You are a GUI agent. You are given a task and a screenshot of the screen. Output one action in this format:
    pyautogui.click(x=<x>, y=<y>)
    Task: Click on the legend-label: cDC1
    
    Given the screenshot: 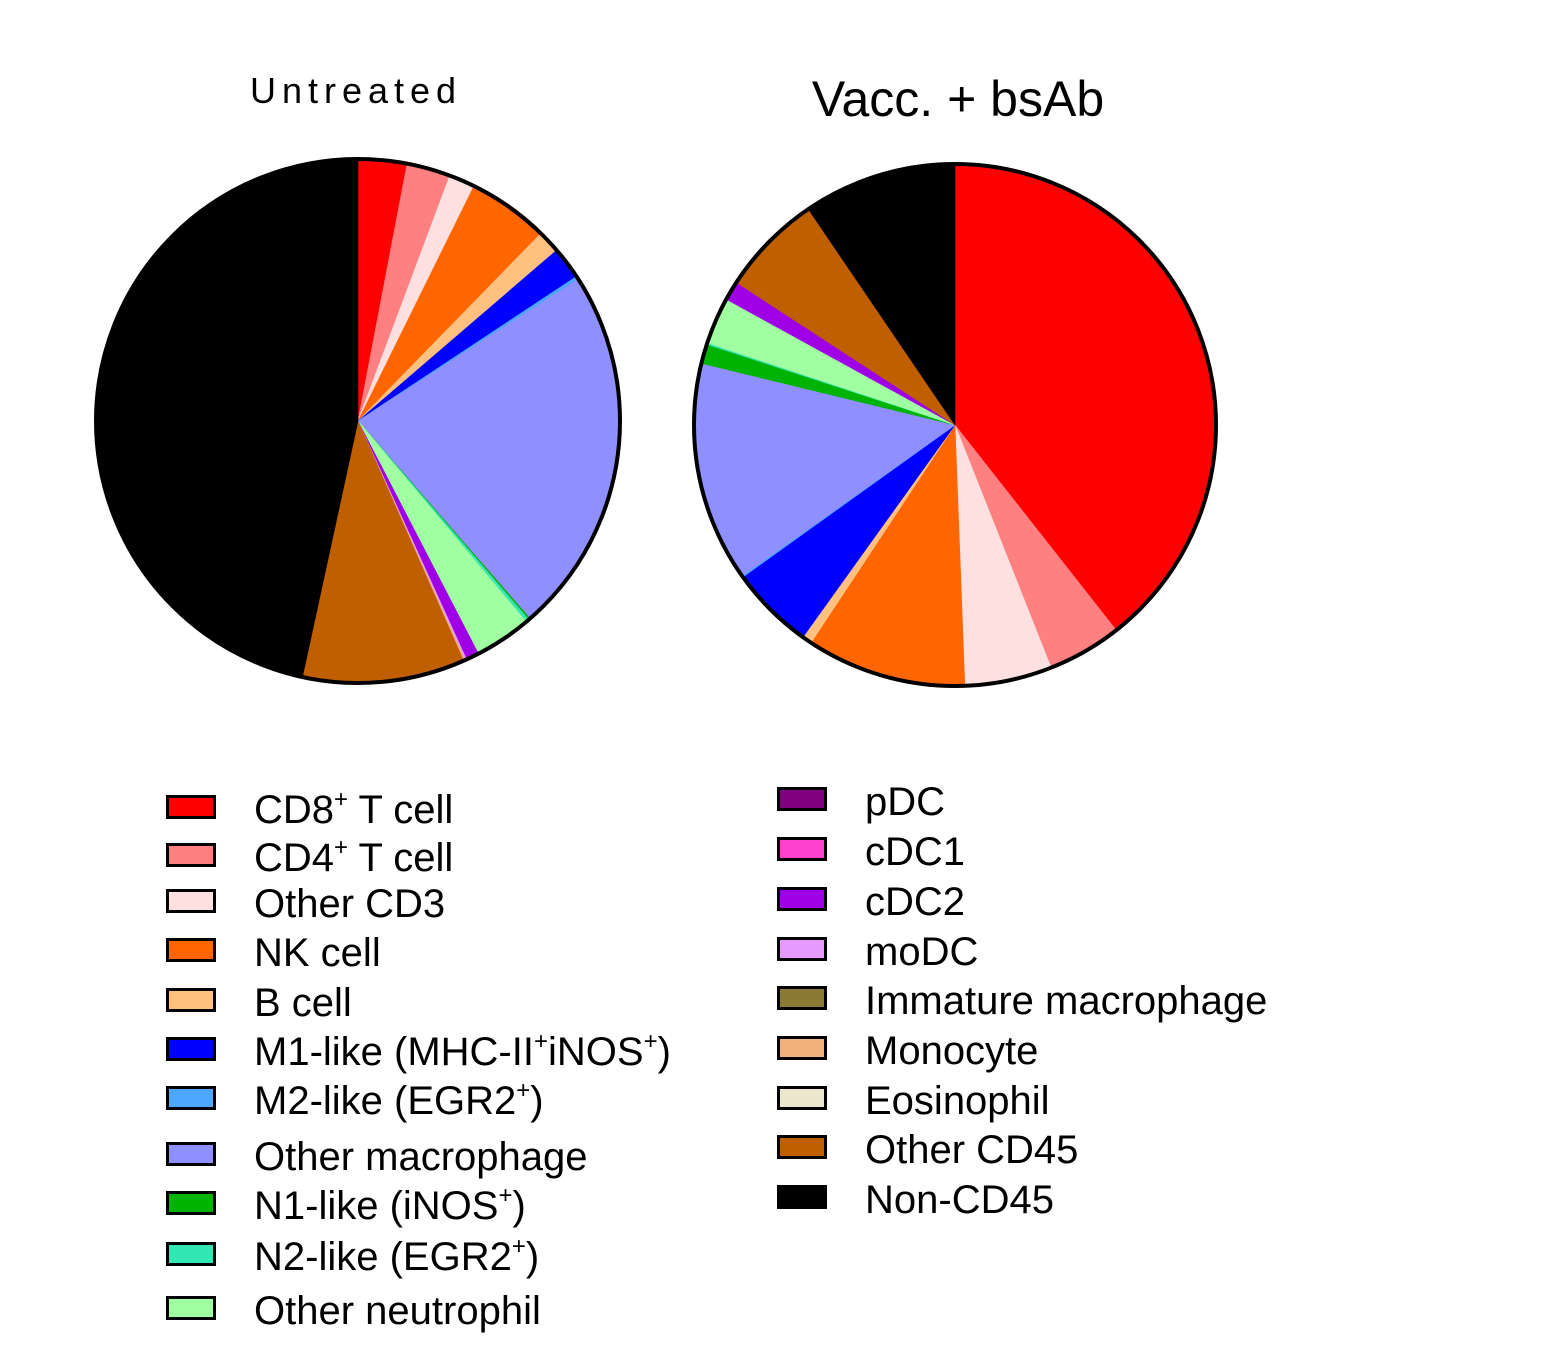 What is the action you would take?
    pyautogui.click(x=915, y=852)
    